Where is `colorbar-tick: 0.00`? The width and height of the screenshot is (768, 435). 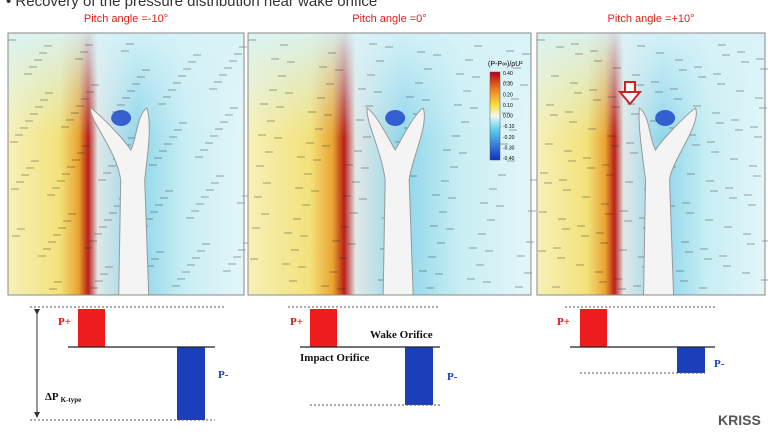 colorbar-tick: 0.00 is located at coordinates (508, 117).